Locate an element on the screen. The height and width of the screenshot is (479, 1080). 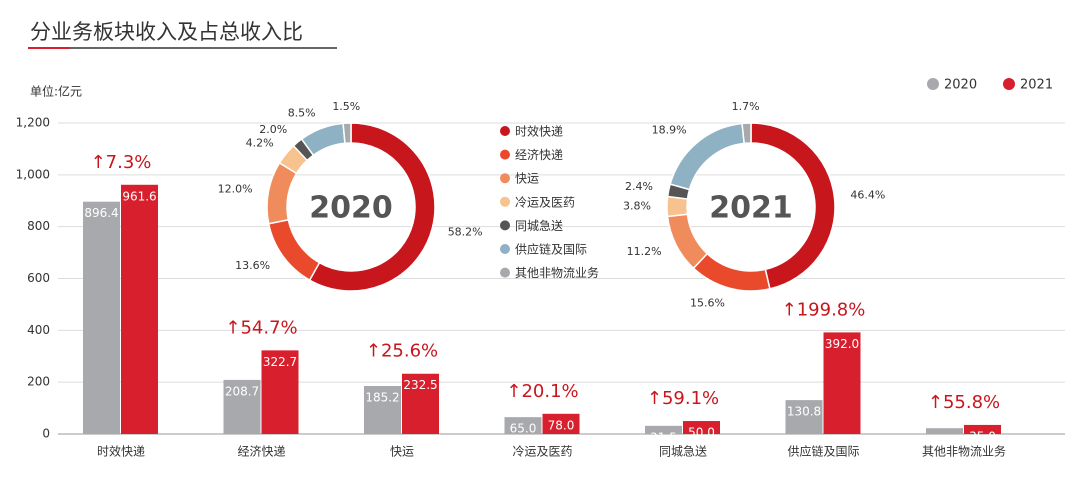
growth-annotation: ↑20.1% is located at coordinates (542, 391).